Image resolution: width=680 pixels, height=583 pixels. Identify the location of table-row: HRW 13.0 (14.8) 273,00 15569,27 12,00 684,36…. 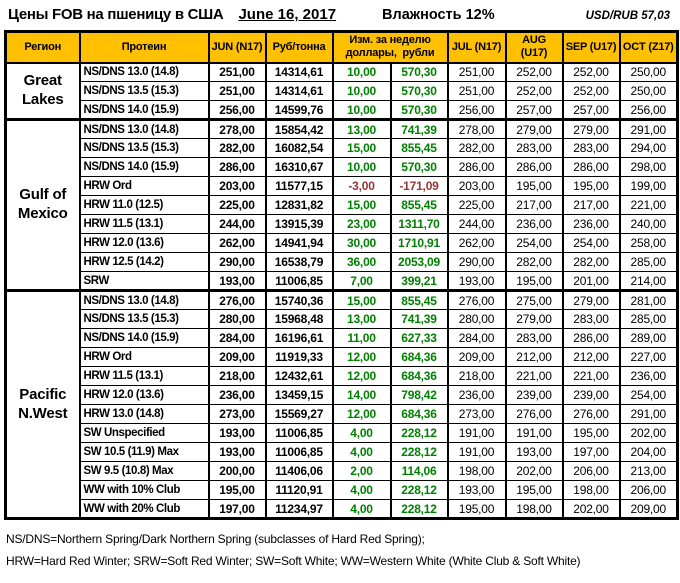
(342, 414).